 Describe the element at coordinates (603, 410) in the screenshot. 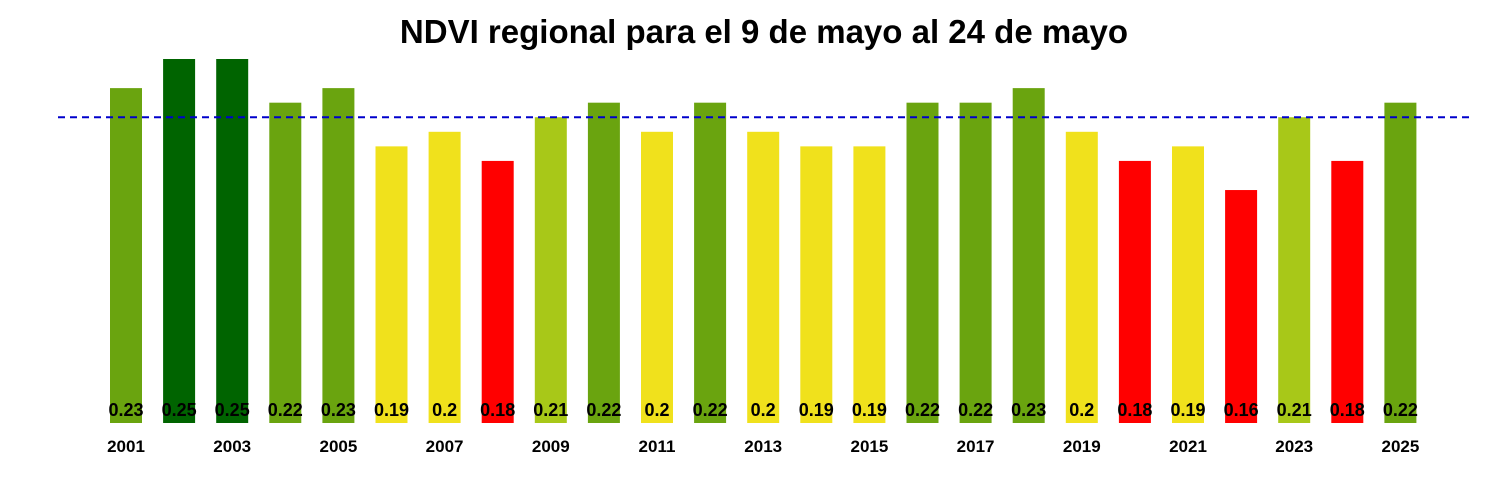

I see `value-label-2010: 0.22` at that location.